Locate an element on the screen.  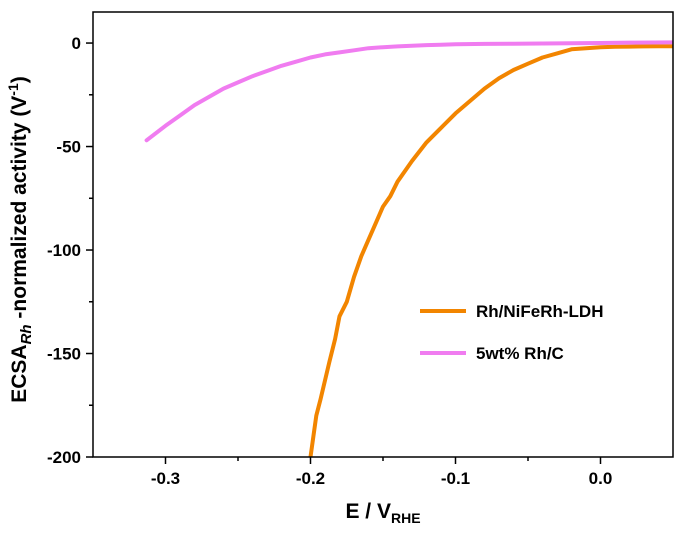
x-tick-label: 0.0 is located at coordinates (601, 478).